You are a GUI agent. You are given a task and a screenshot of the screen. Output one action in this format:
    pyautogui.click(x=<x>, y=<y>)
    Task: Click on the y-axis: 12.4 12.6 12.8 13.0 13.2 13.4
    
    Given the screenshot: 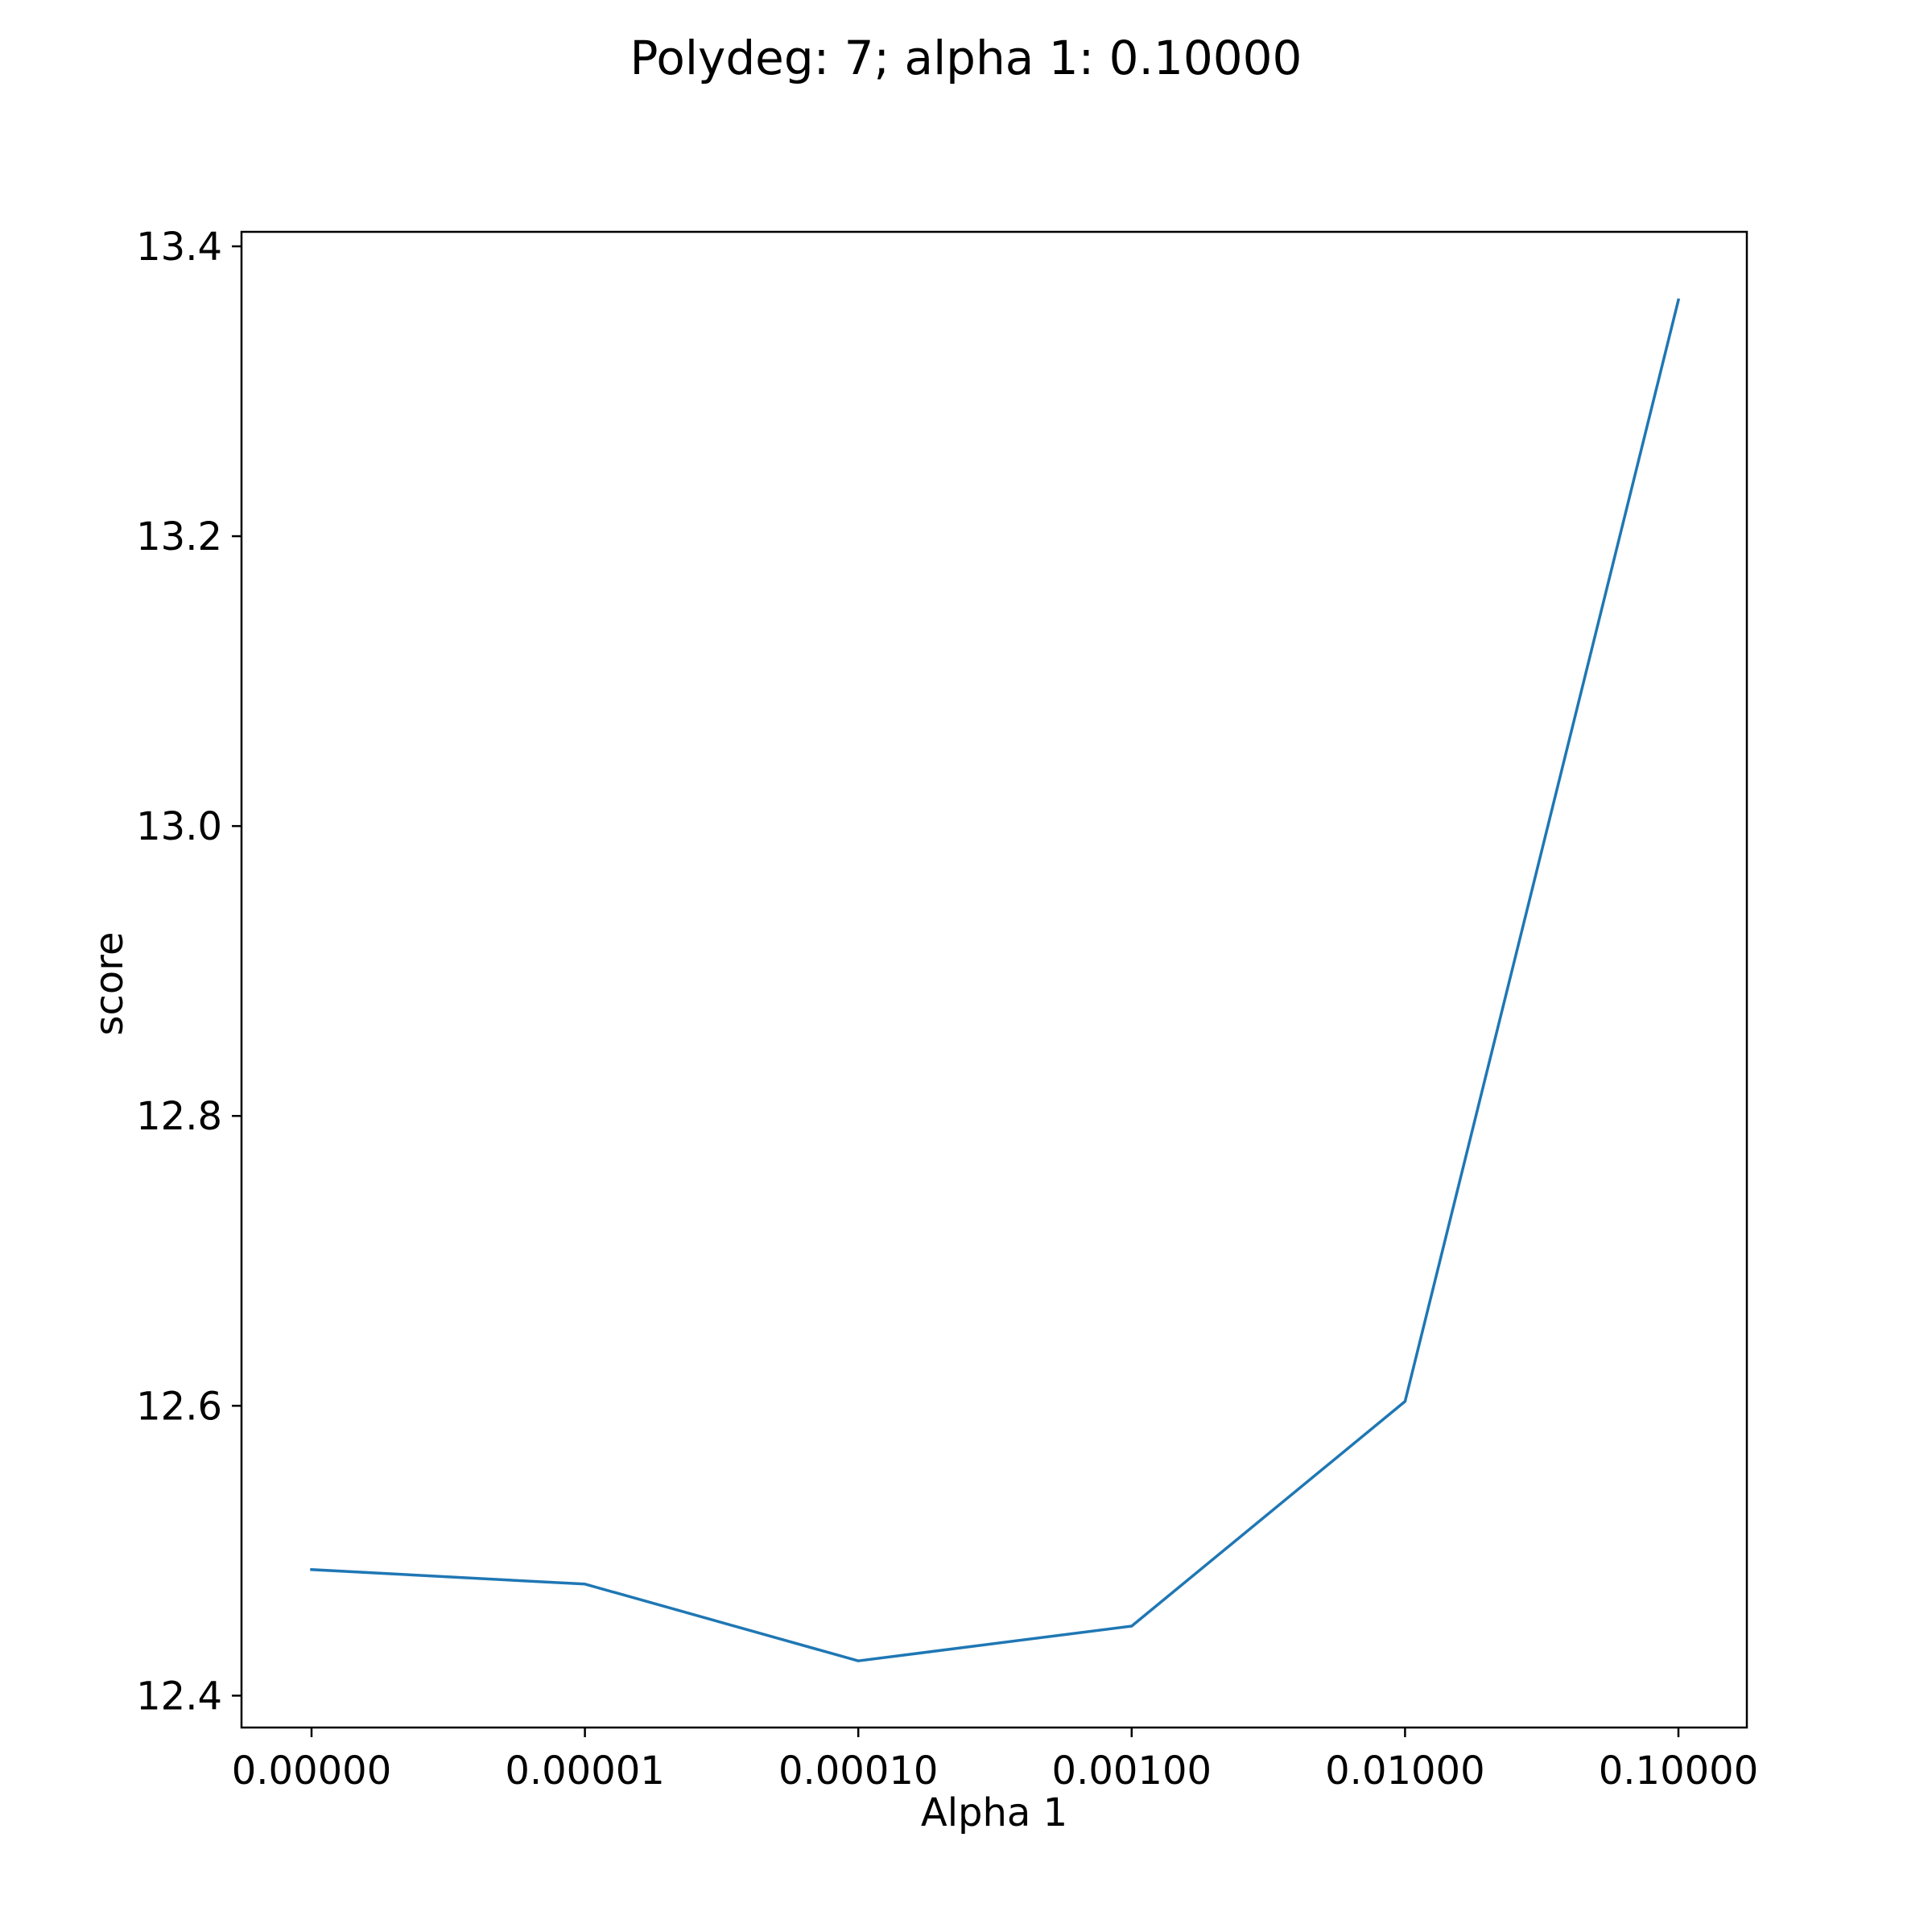 What is the action you would take?
    pyautogui.click(x=189, y=972)
    